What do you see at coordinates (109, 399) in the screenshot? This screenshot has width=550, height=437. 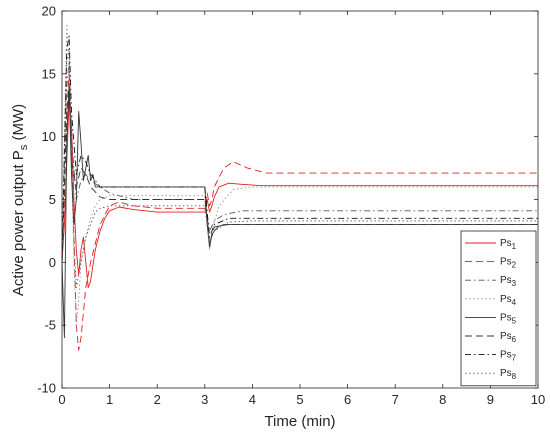 I see `x-tick-label: 1` at bounding box center [109, 399].